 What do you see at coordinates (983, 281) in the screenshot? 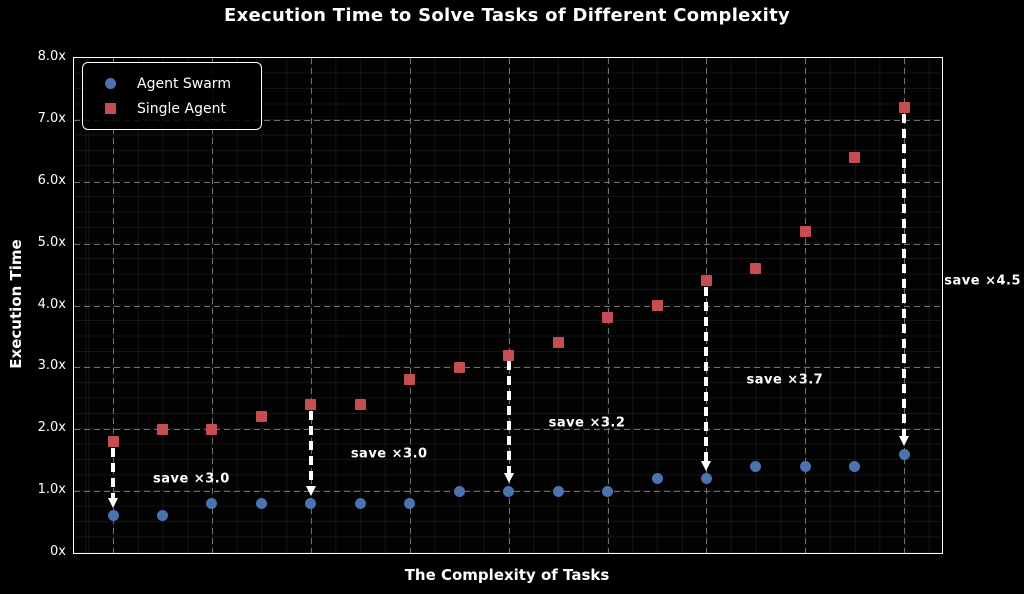
I see `savings-annotation: save ×4.5` at bounding box center [983, 281].